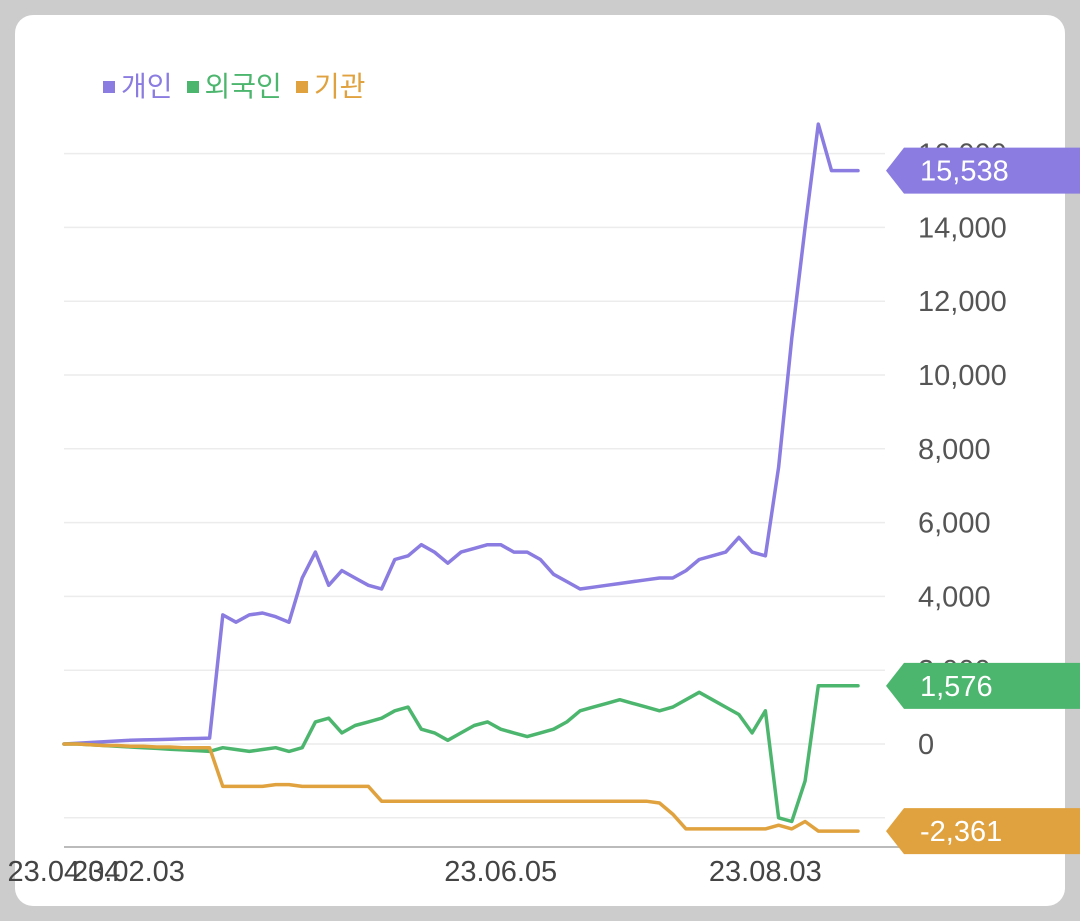 This screenshot has width=1080, height=921. Describe the element at coordinates (962, 228) in the screenshot. I see `y-tick-label: 14,000` at that location.